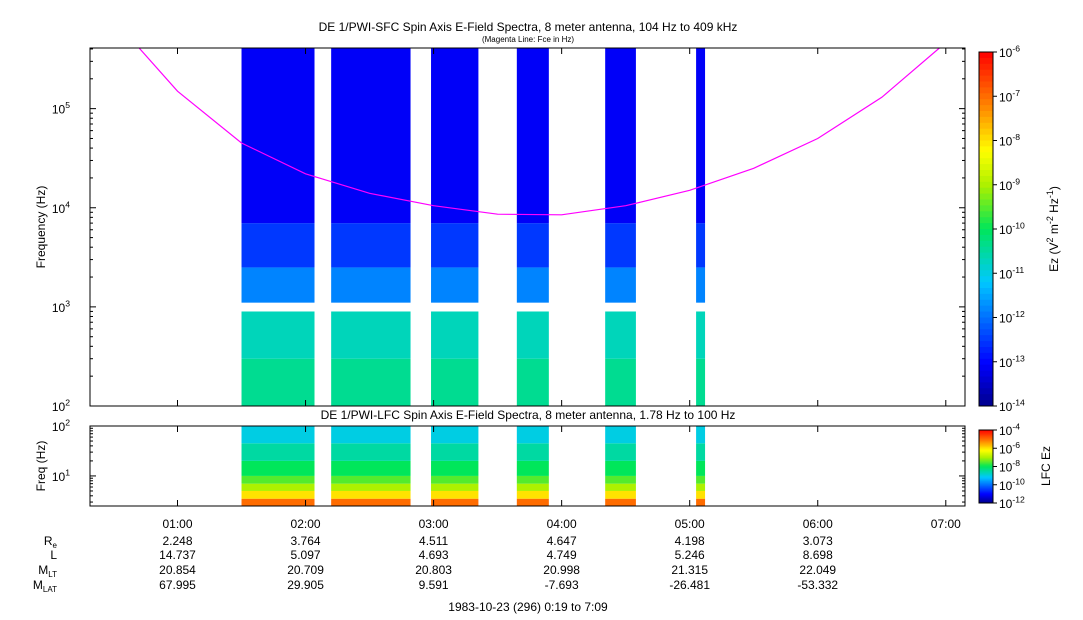  Describe the element at coordinates (53, 555) in the screenshot. I see `ephemeris-label-1: L` at that location.